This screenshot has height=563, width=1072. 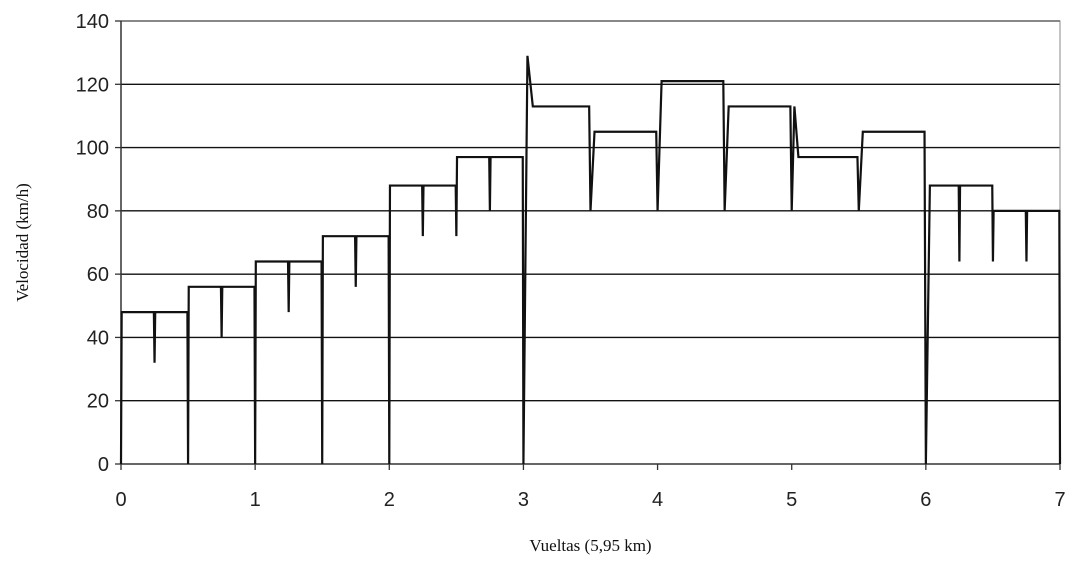 What do you see at coordinates (389, 500) in the screenshot?
I see `x-tick-label: 2` at bounding box center [389, 500].